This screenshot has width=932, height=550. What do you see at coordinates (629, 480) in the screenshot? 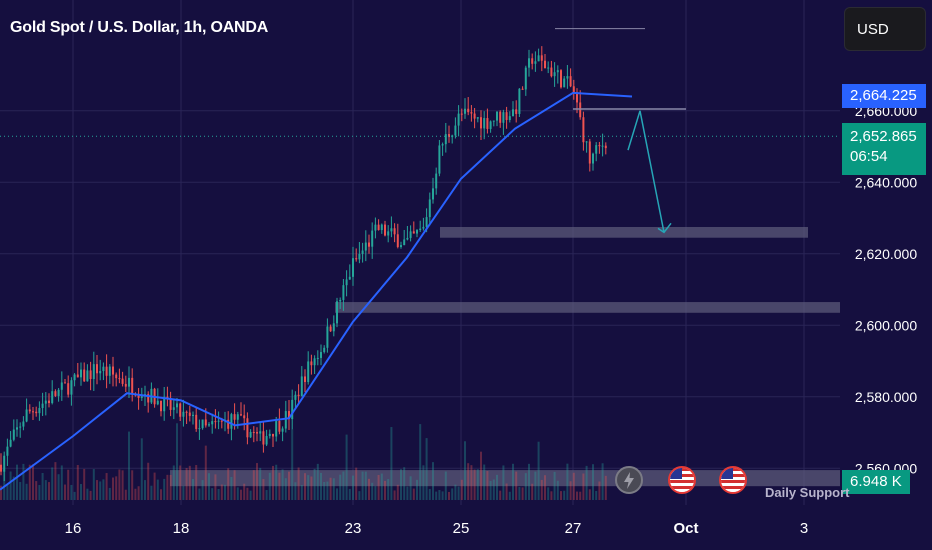
I see `lightning-icon` at bounding box center [629, 480].